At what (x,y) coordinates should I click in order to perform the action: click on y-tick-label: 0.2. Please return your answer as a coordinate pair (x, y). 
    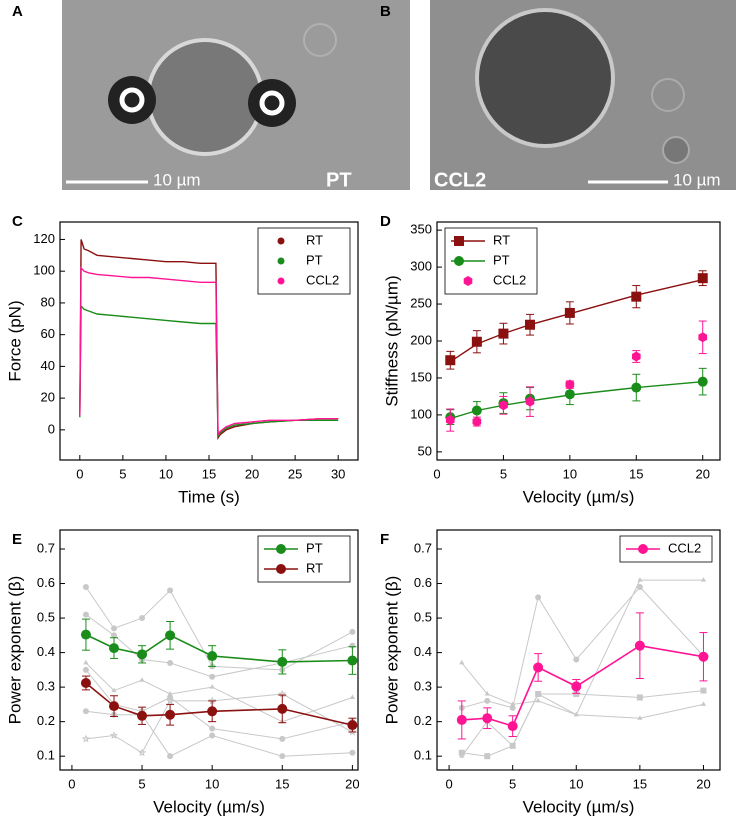
    Looking at the image, I should click on (46, 720).